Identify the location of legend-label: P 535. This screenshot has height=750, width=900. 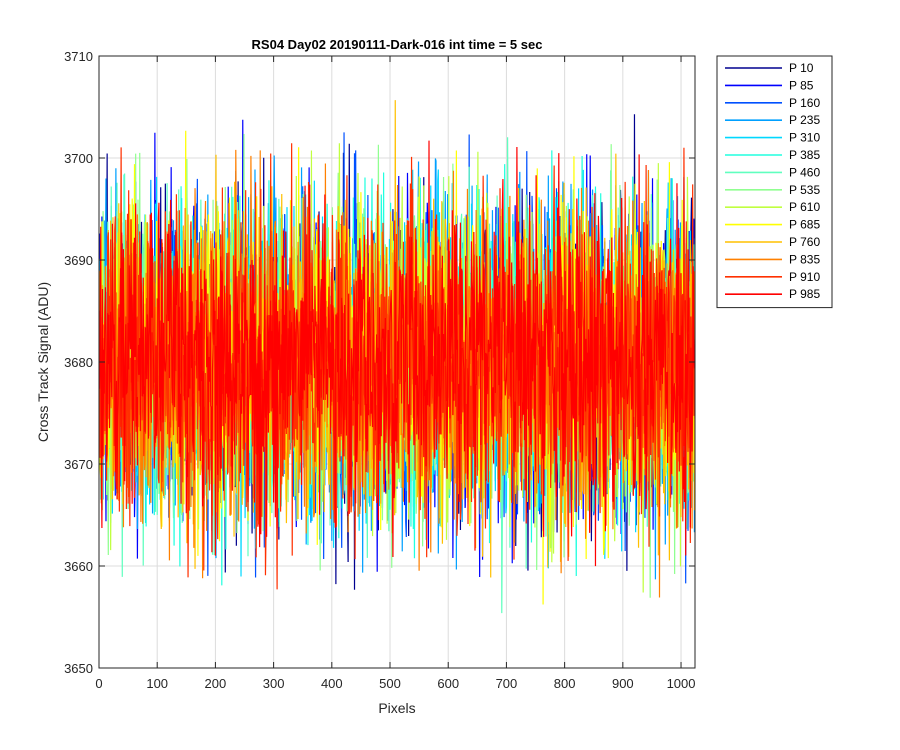
(804, 190).